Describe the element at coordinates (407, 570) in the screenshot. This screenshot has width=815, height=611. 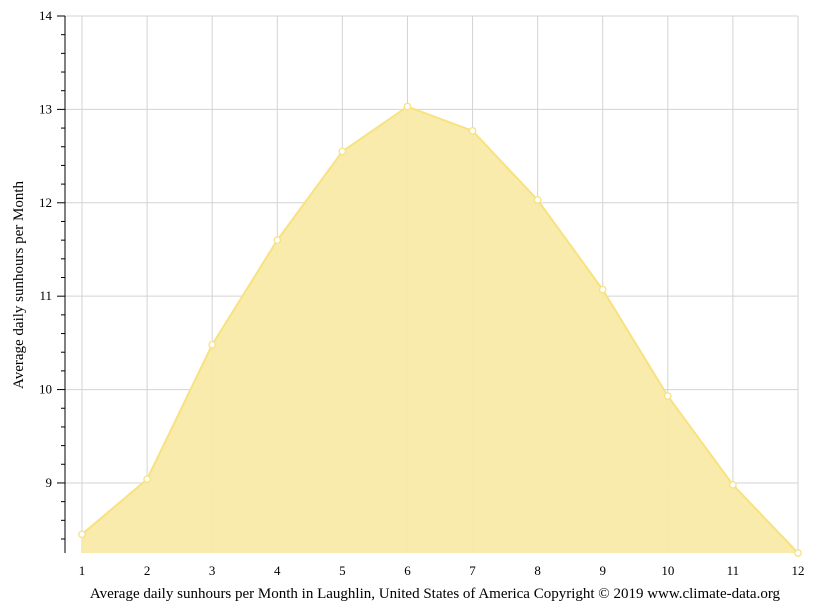
I see `x-tick-label: 6` at that location.